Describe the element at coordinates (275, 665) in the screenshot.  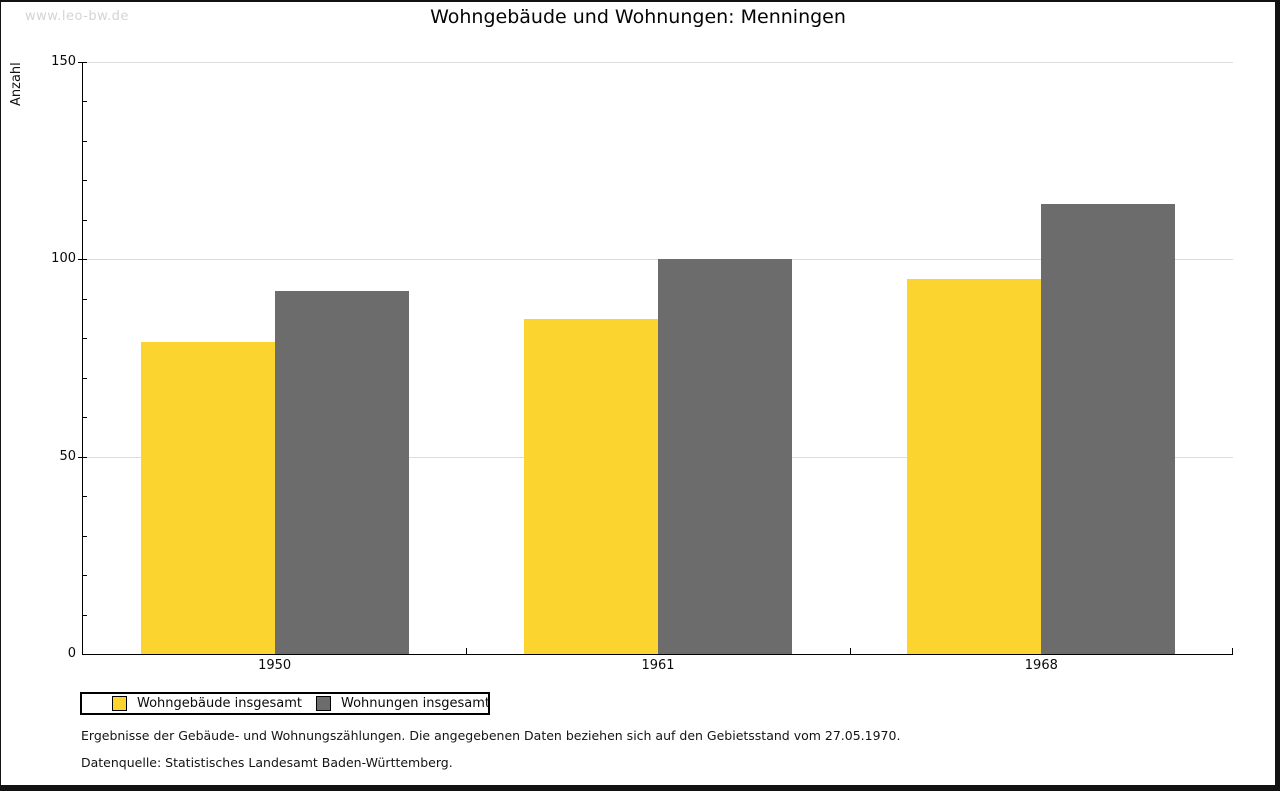
I see `x-tick-label-1950: 1950` at that location.